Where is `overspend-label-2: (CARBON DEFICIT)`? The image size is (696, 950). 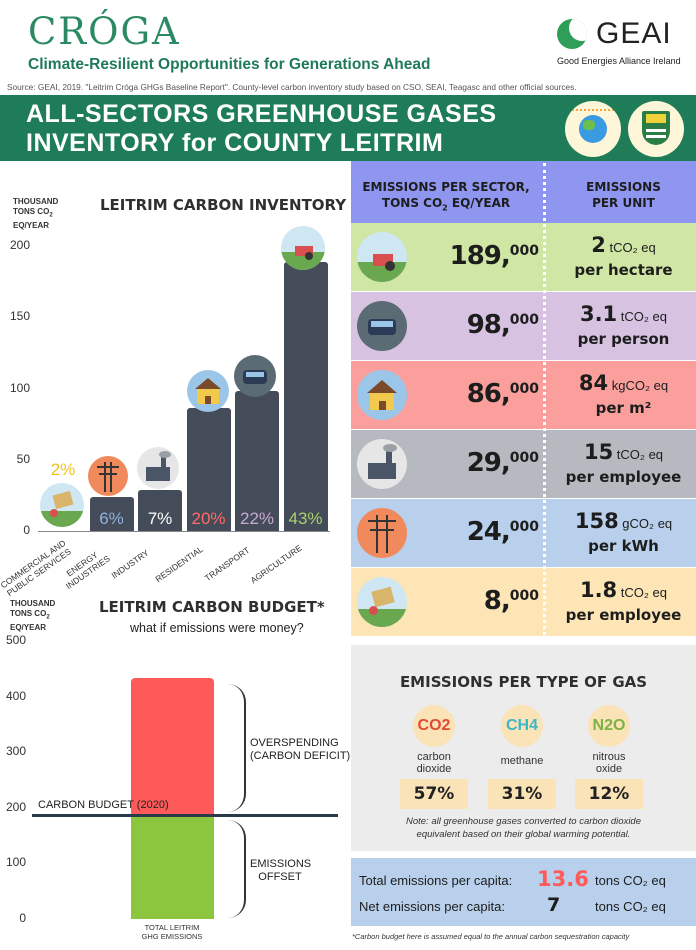
overspend-label-2: (CARBON DEFICIT) is located at coordinates (300, 756).